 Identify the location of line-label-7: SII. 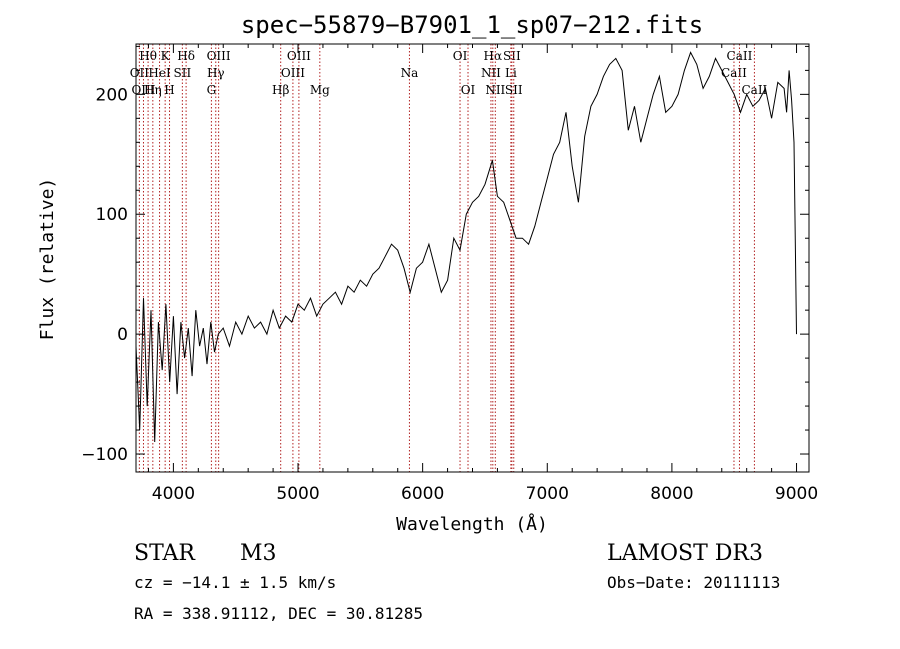
(183, 73).